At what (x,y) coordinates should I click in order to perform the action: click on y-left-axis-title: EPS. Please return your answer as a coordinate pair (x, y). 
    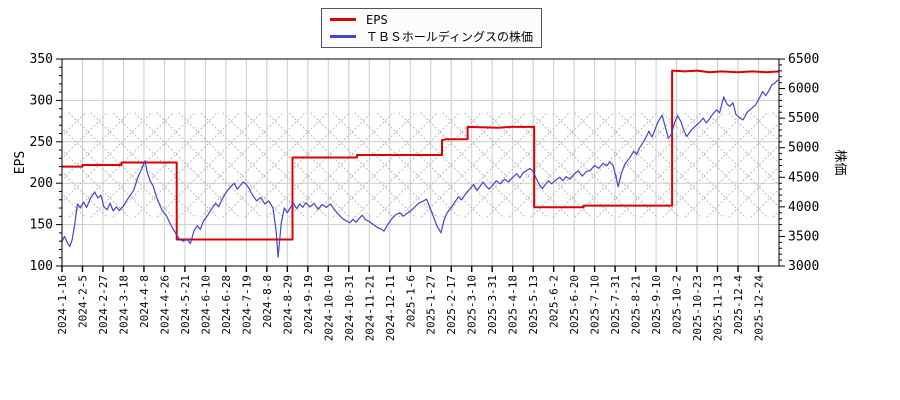
    Looking at the image, I should click on (20, 162).